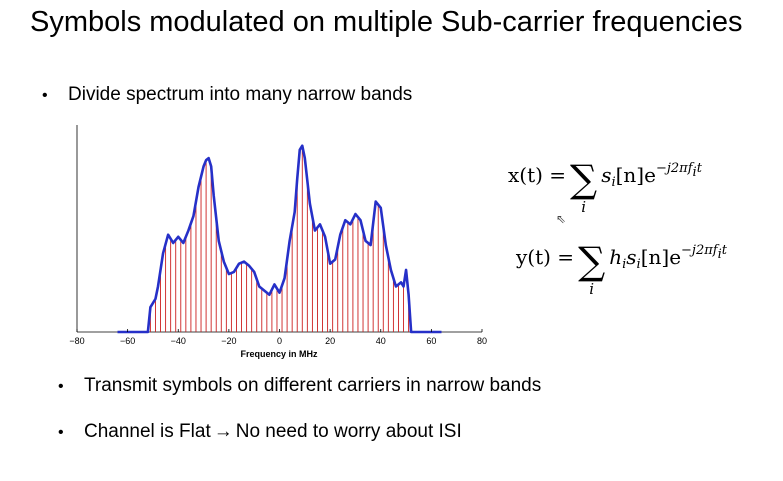  I want to click on right-arrow-icon: →, so click(223, 431).